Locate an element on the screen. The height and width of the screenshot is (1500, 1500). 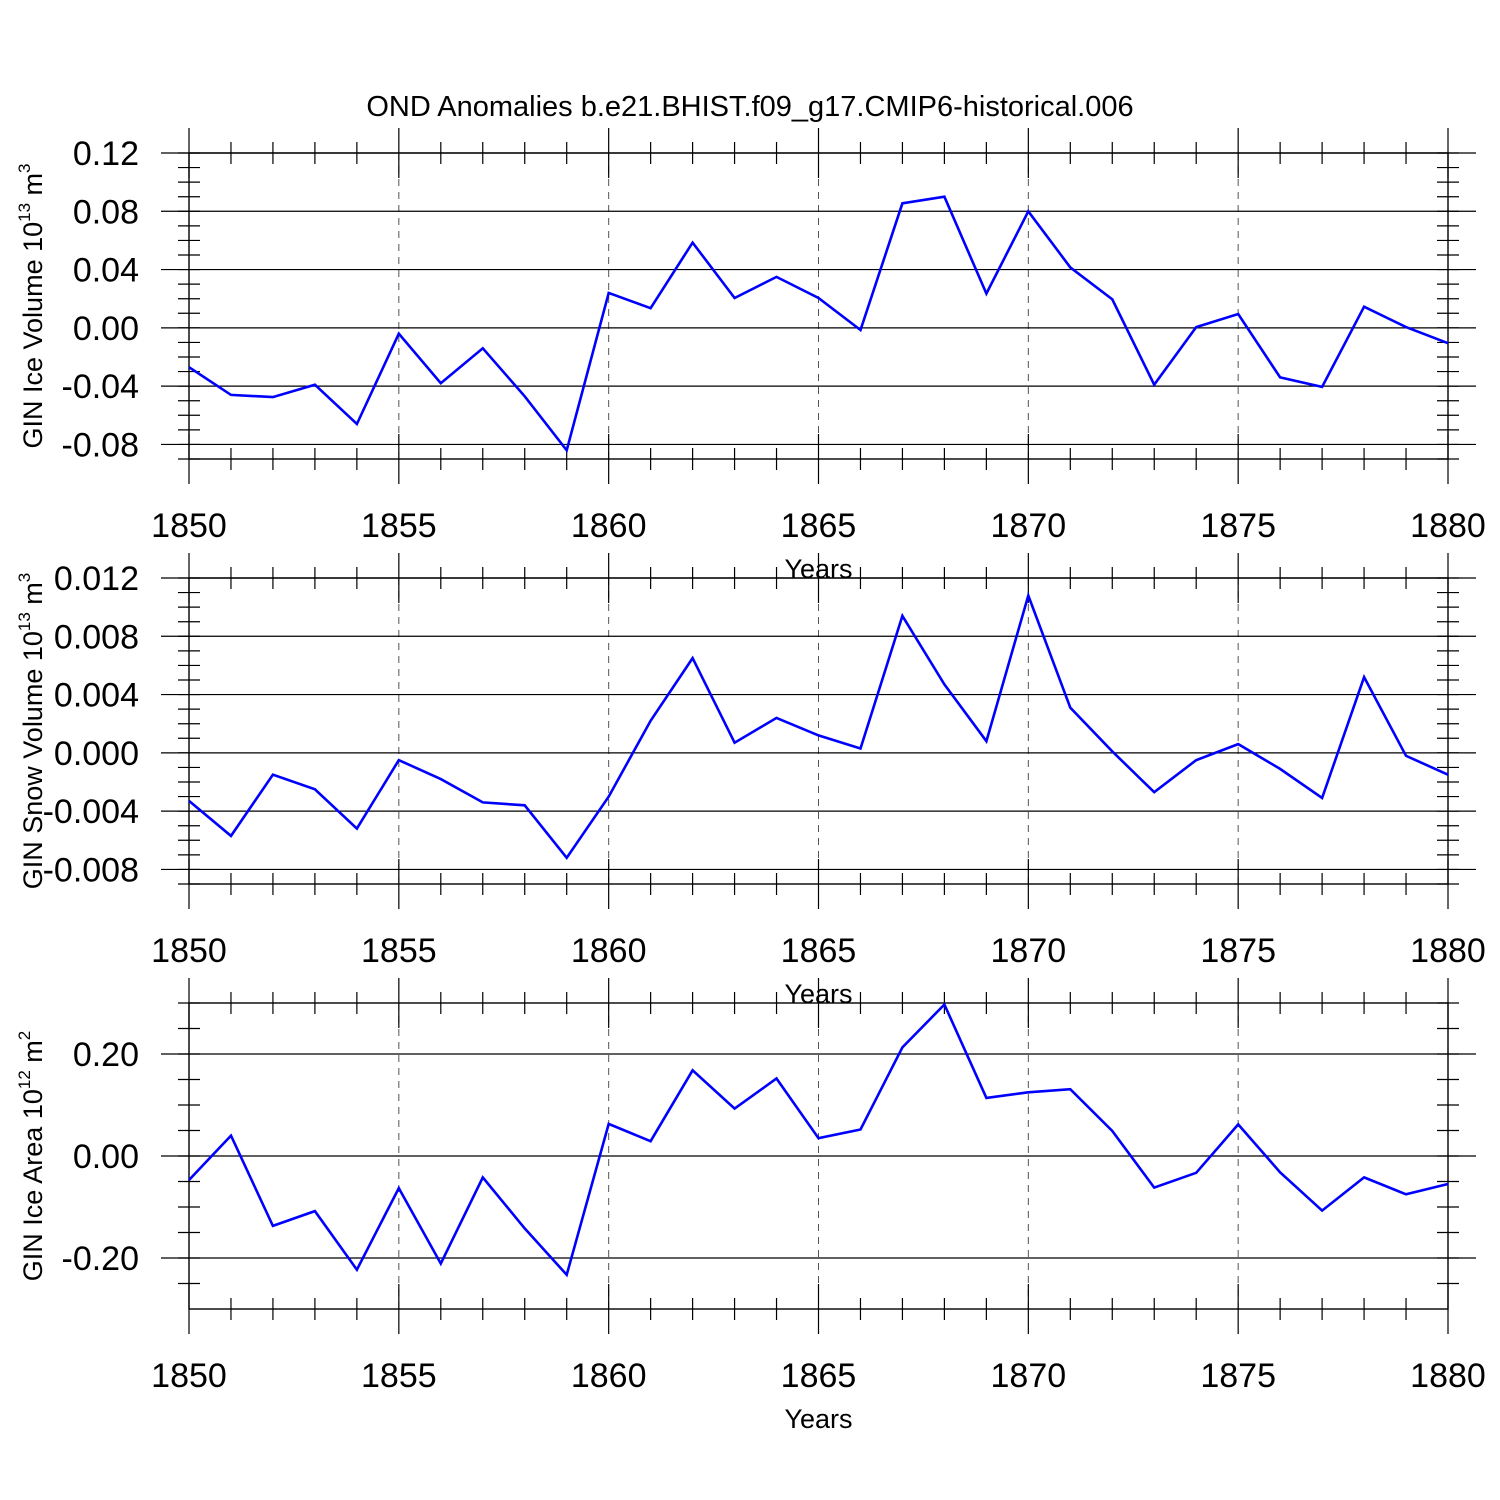
y-tick-label: 0.12 is located at coordinates (106, 154).